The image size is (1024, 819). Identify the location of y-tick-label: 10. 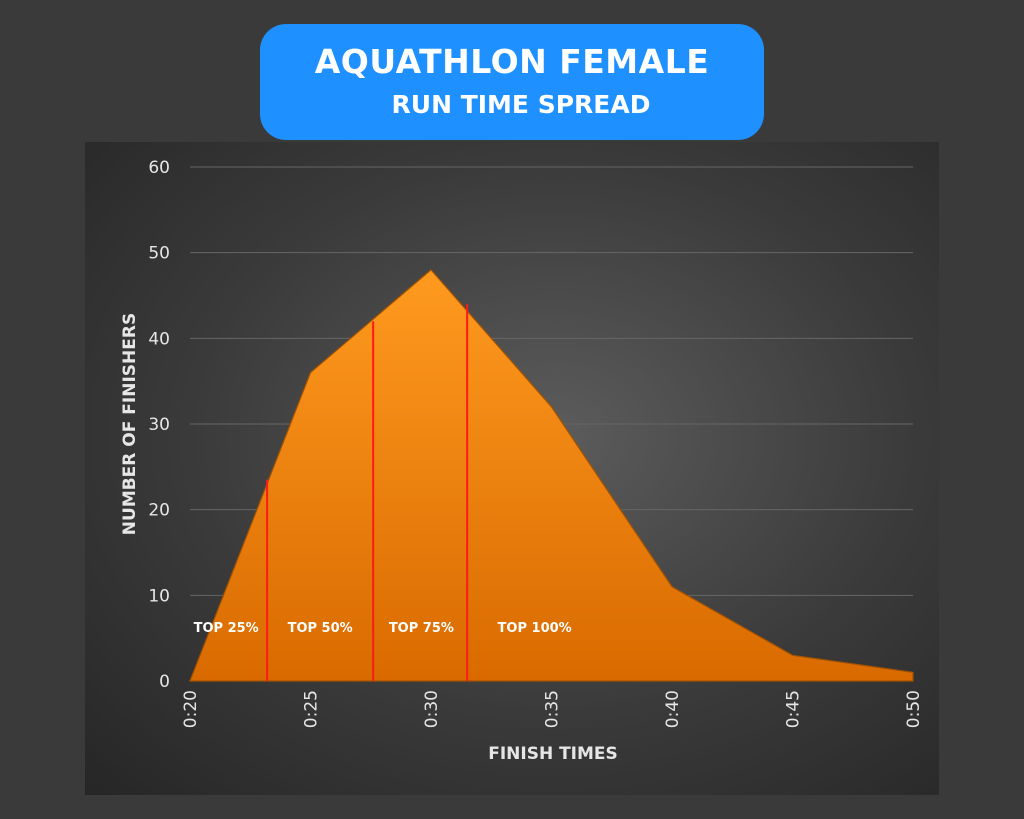
(159, 596).